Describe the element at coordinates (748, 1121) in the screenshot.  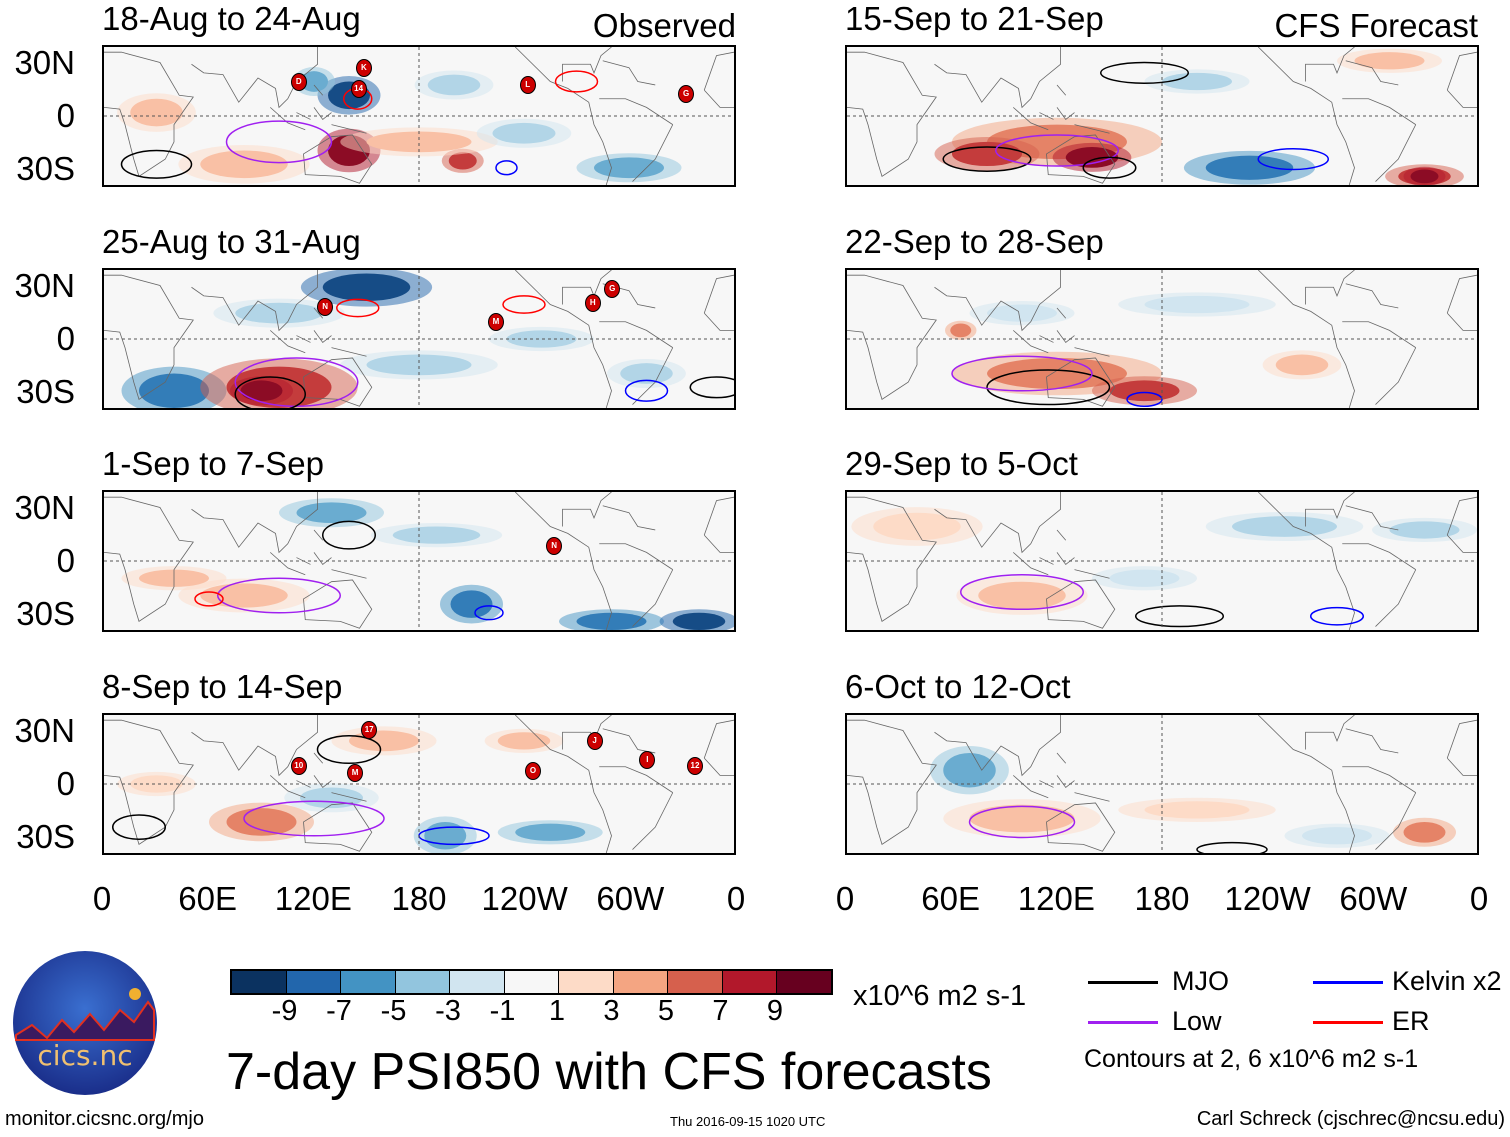
I see `footer-timestamp: Thu 2016-09-15 1020 UTC` at that location.